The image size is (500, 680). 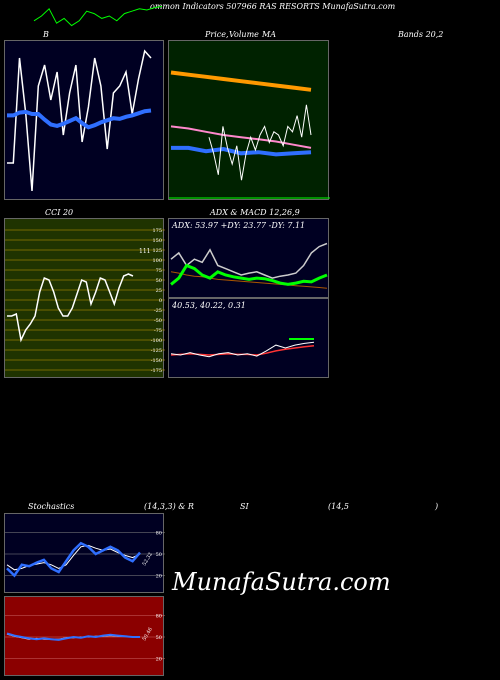 What do you see at coordinates (338, 506) in the screenshot?
I see `stoch-title-label-4: (14,5` at bounding box center [338, 506].